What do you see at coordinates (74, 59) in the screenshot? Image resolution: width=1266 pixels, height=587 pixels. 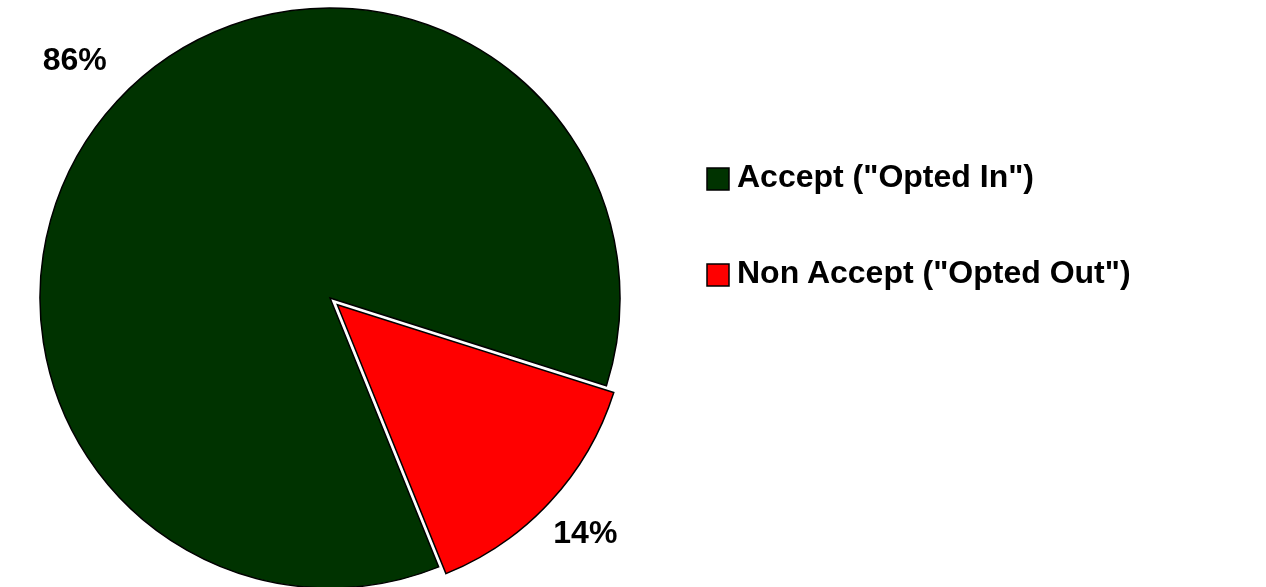 I see `data-label: 86%` at bounding box center [74, 59].